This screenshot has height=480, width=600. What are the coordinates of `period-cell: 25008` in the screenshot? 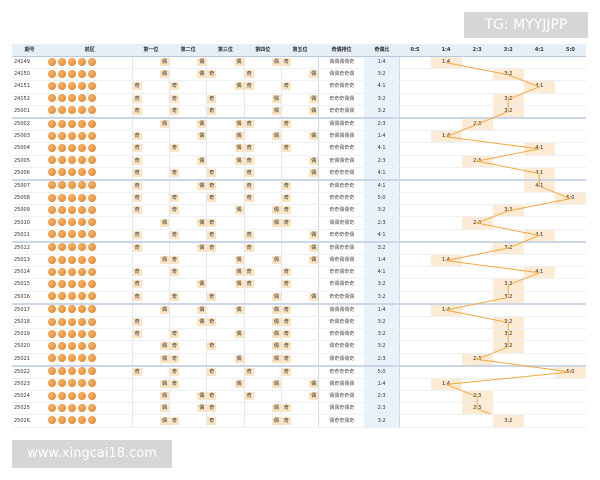 It's located at (30, 199).